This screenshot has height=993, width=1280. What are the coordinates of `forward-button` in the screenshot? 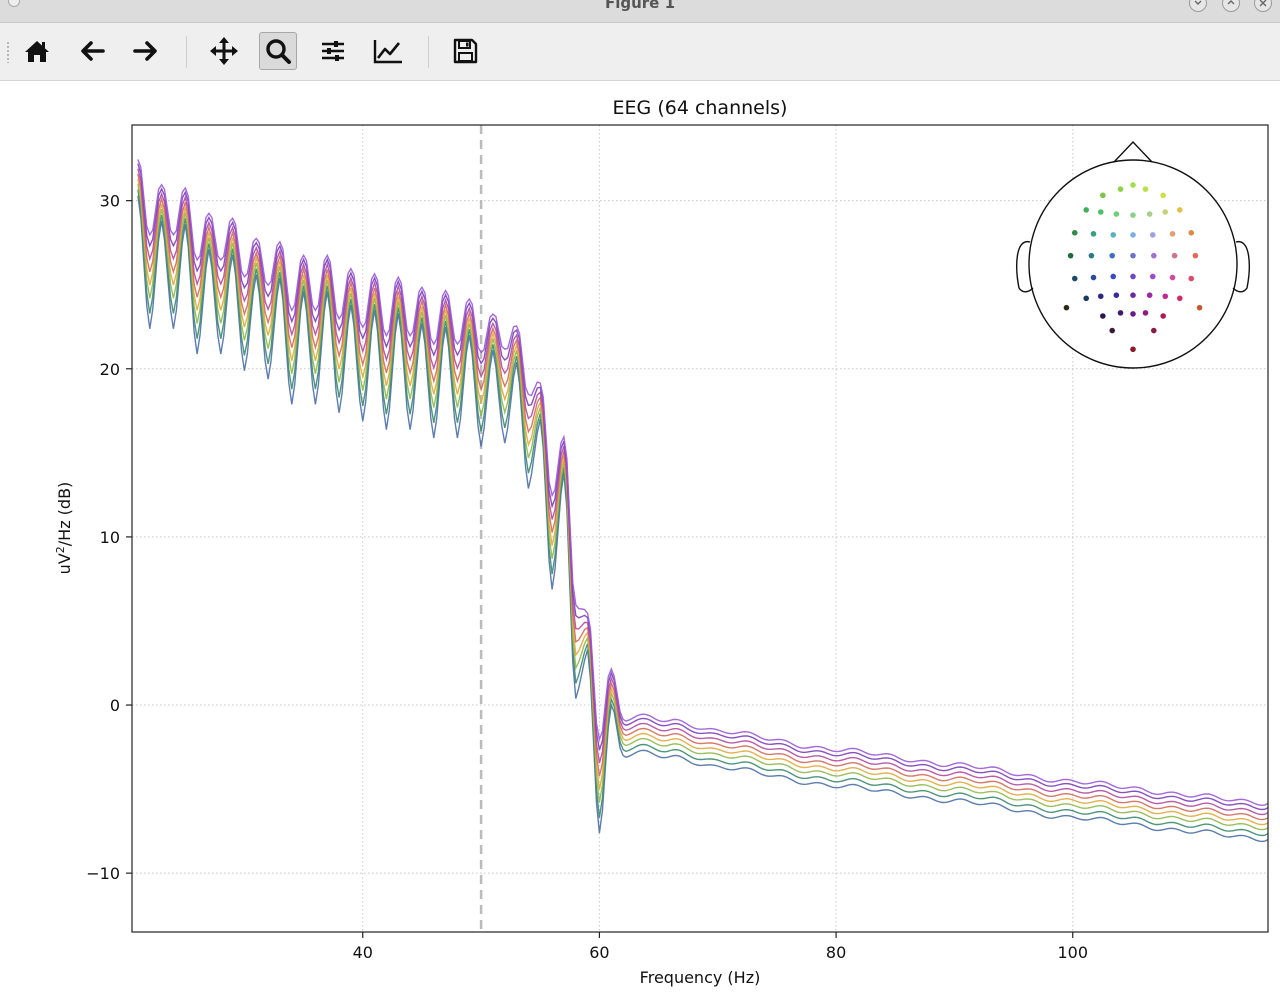 It's located at (146, 51).